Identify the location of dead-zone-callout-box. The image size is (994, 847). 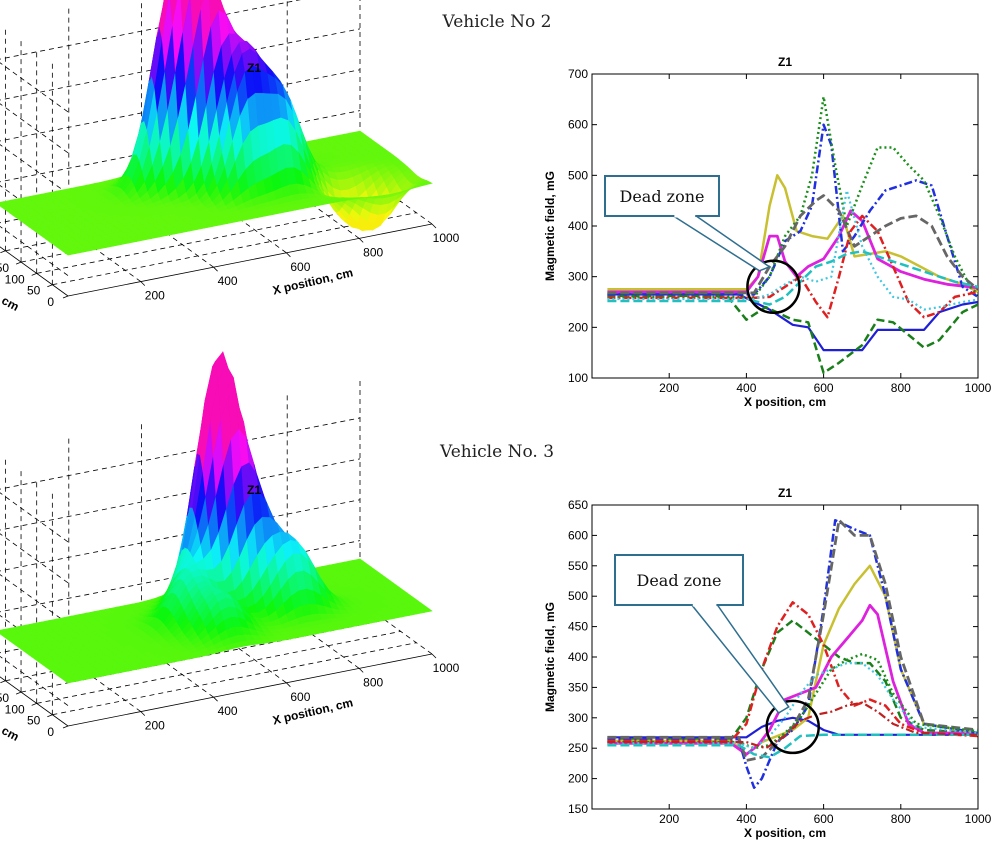
(679, 580).